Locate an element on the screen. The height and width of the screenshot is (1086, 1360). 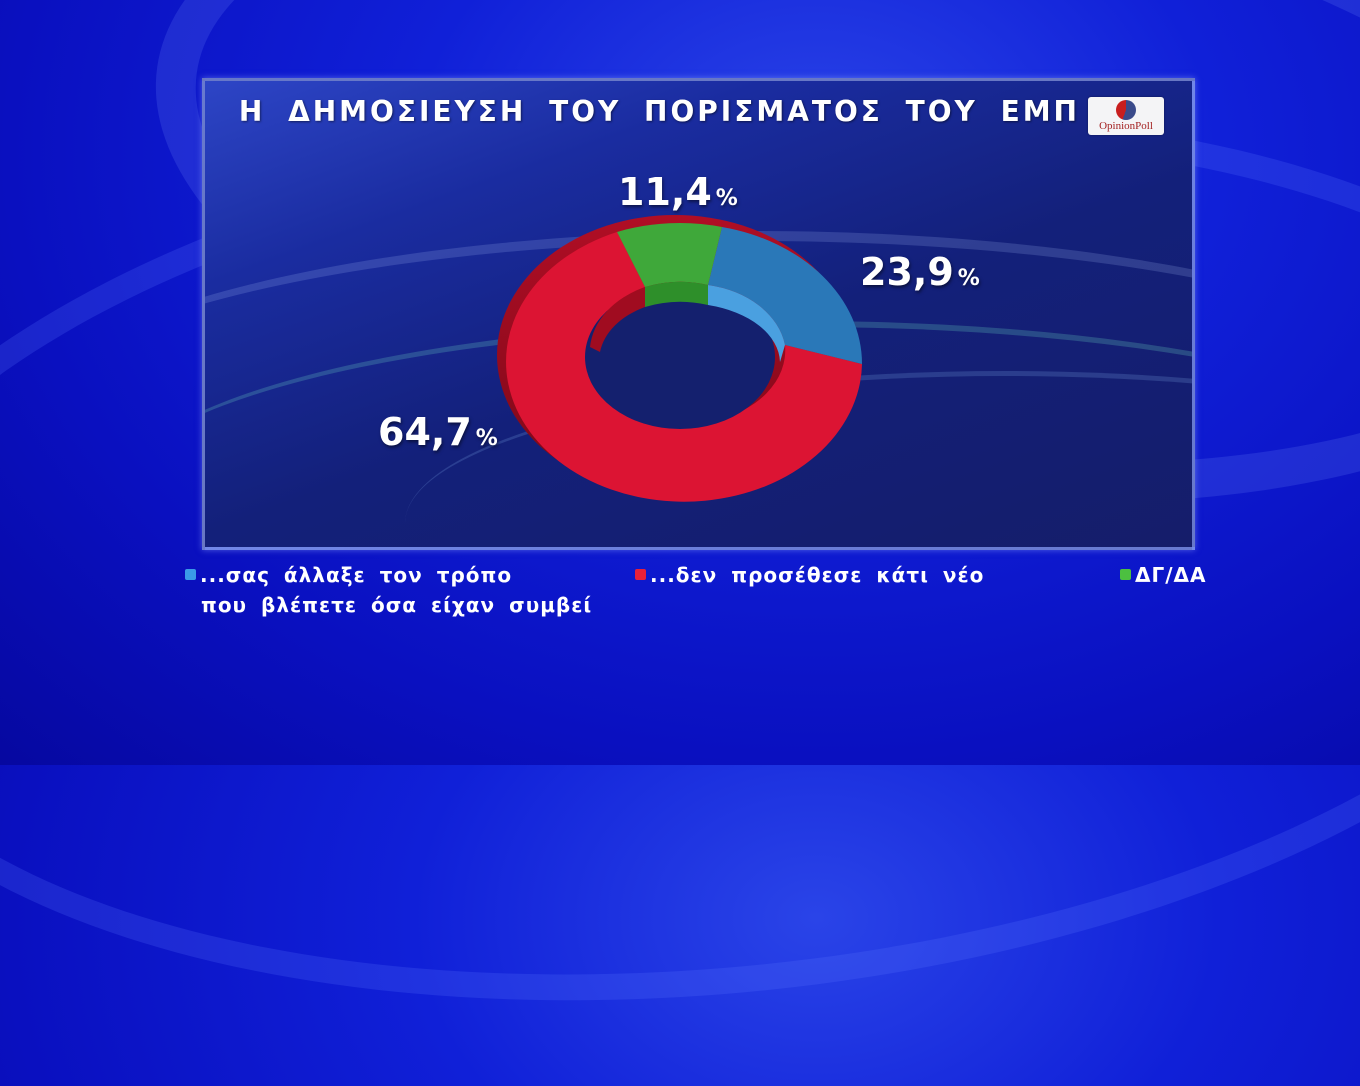
opinionpoll-logo: OpinionPoll is located at coordinates (1126, 116).